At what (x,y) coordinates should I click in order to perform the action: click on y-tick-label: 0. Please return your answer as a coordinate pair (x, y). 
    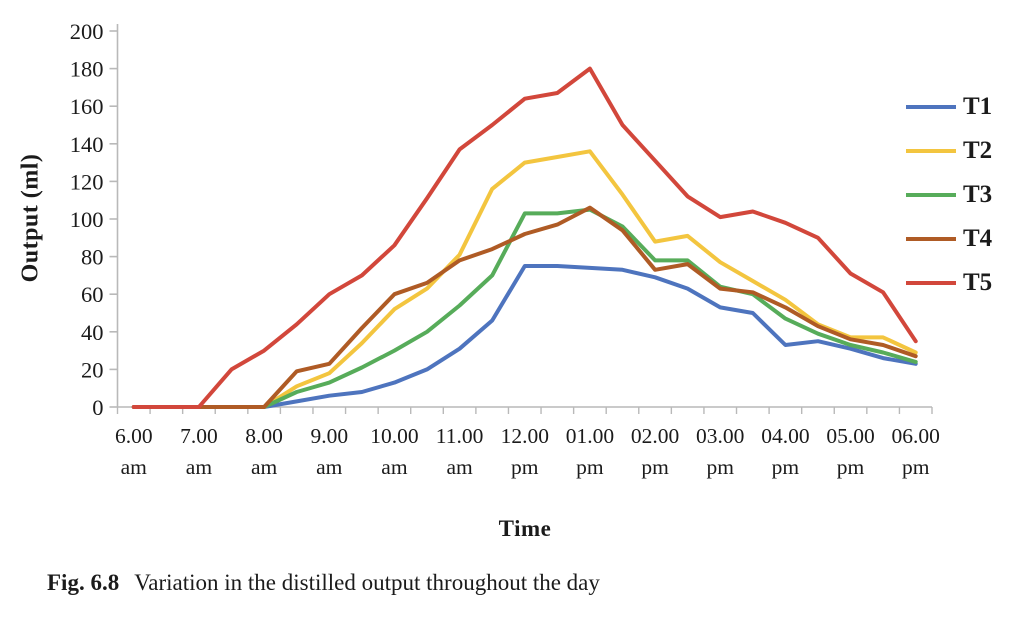
    Looking at the image, I should click on (97, 407).